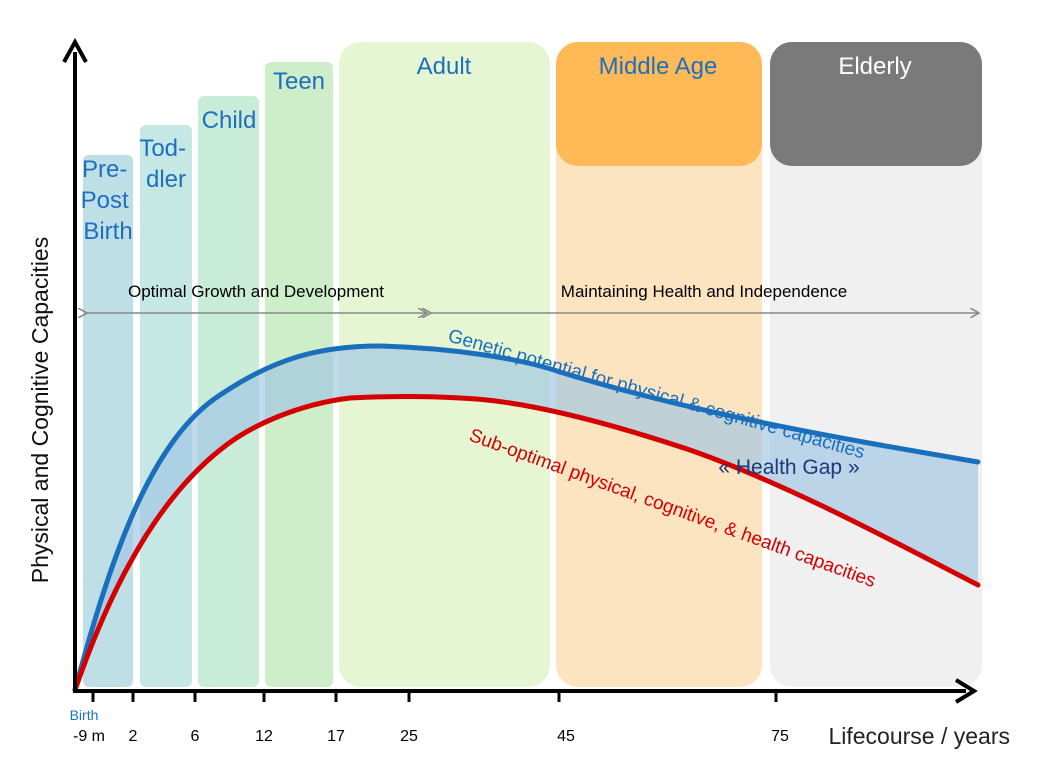 This screenshot has width=1042, height=777. I want to click on phase-label-growth: Optimal Growth and Development, so click(256, 291).